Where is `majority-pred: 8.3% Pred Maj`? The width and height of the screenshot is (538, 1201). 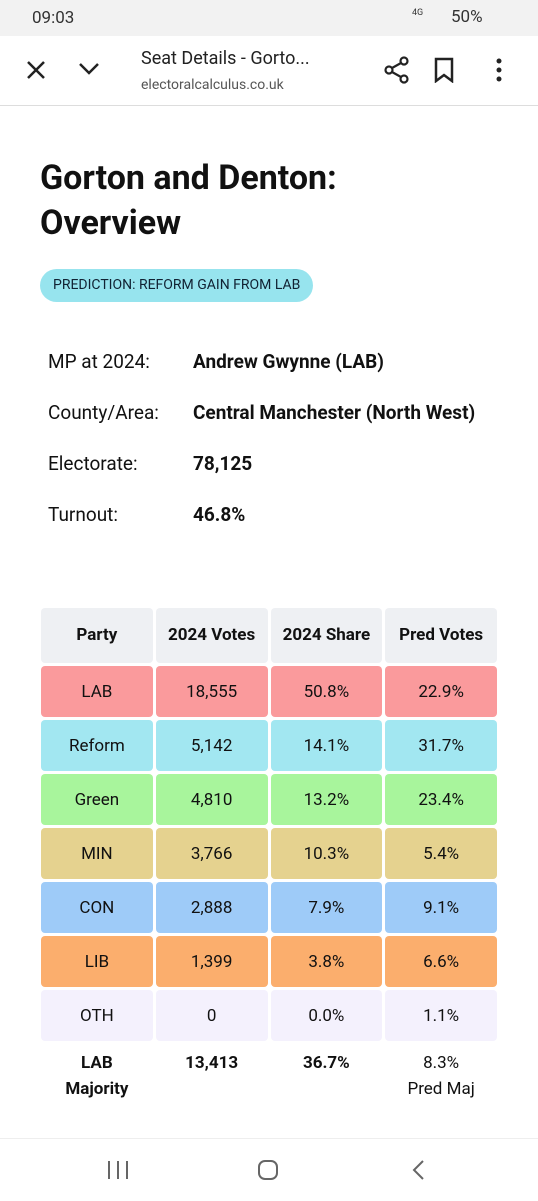
majority-pred: 8.3% Pred Maj is located at coordinates (441, 1073).